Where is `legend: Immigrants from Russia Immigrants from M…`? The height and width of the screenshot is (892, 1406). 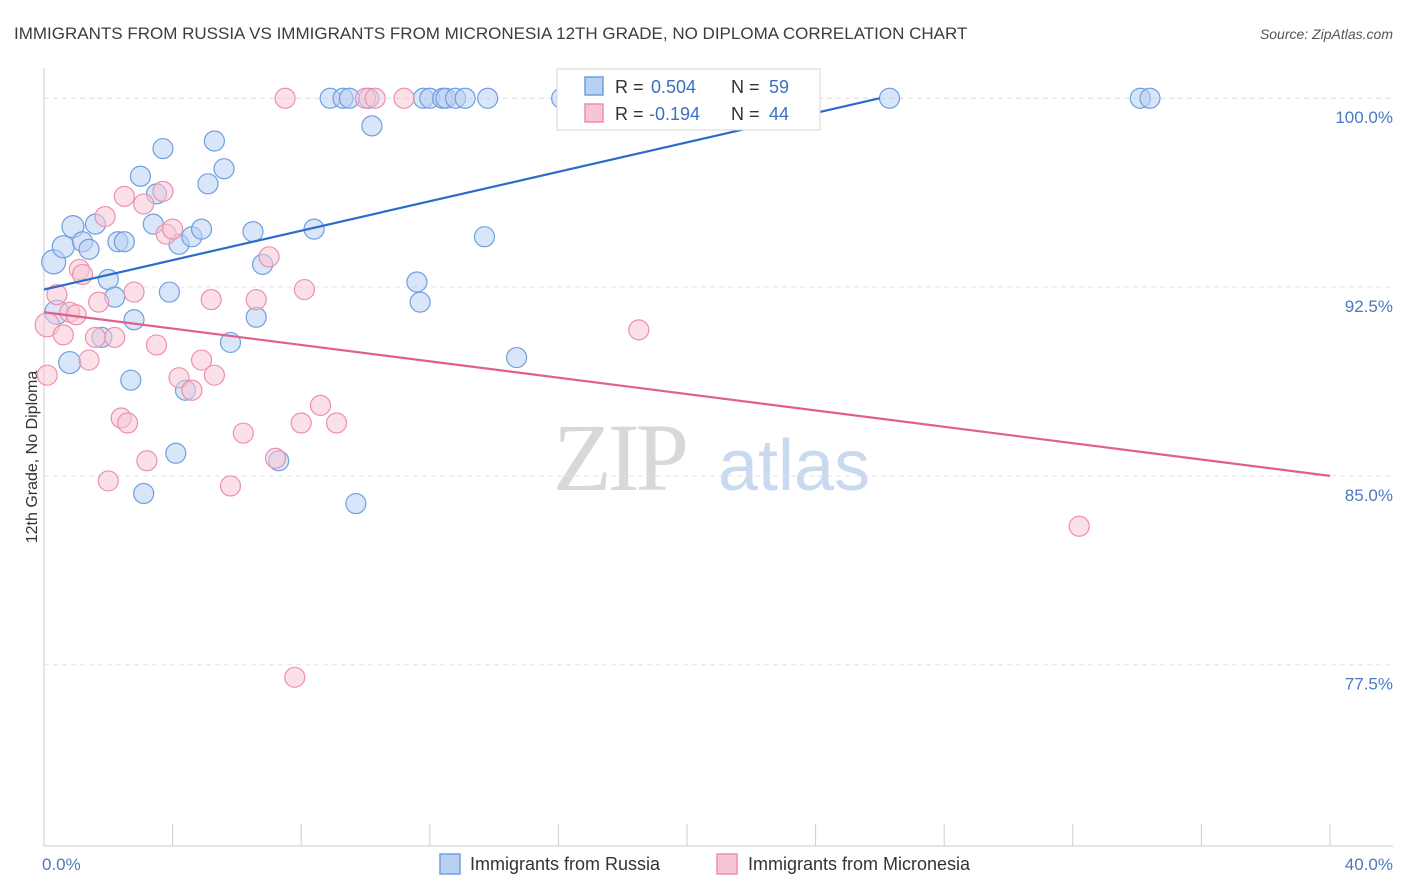
legend: Immigrants from Russia Immigrants from M… is located at coordinates (705, 864).